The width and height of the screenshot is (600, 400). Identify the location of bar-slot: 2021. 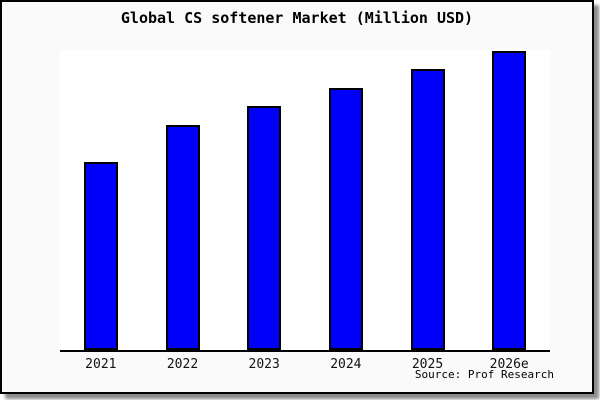
(101, 211).